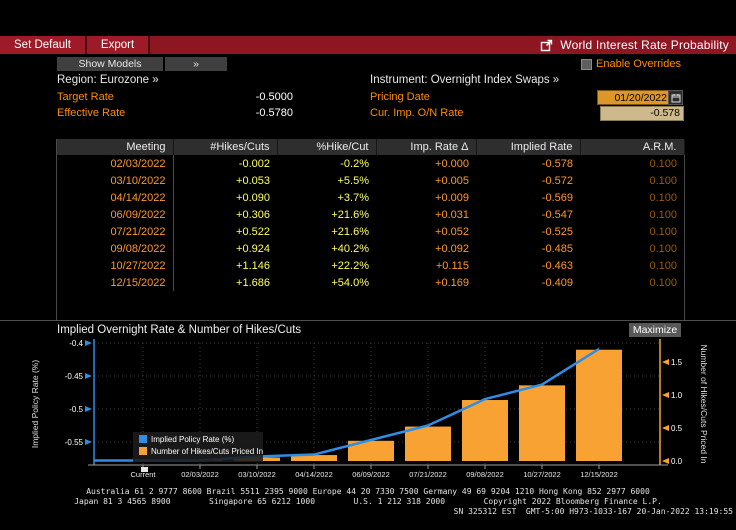  I want to click on table-cell: +1.146, so click(253, 265).